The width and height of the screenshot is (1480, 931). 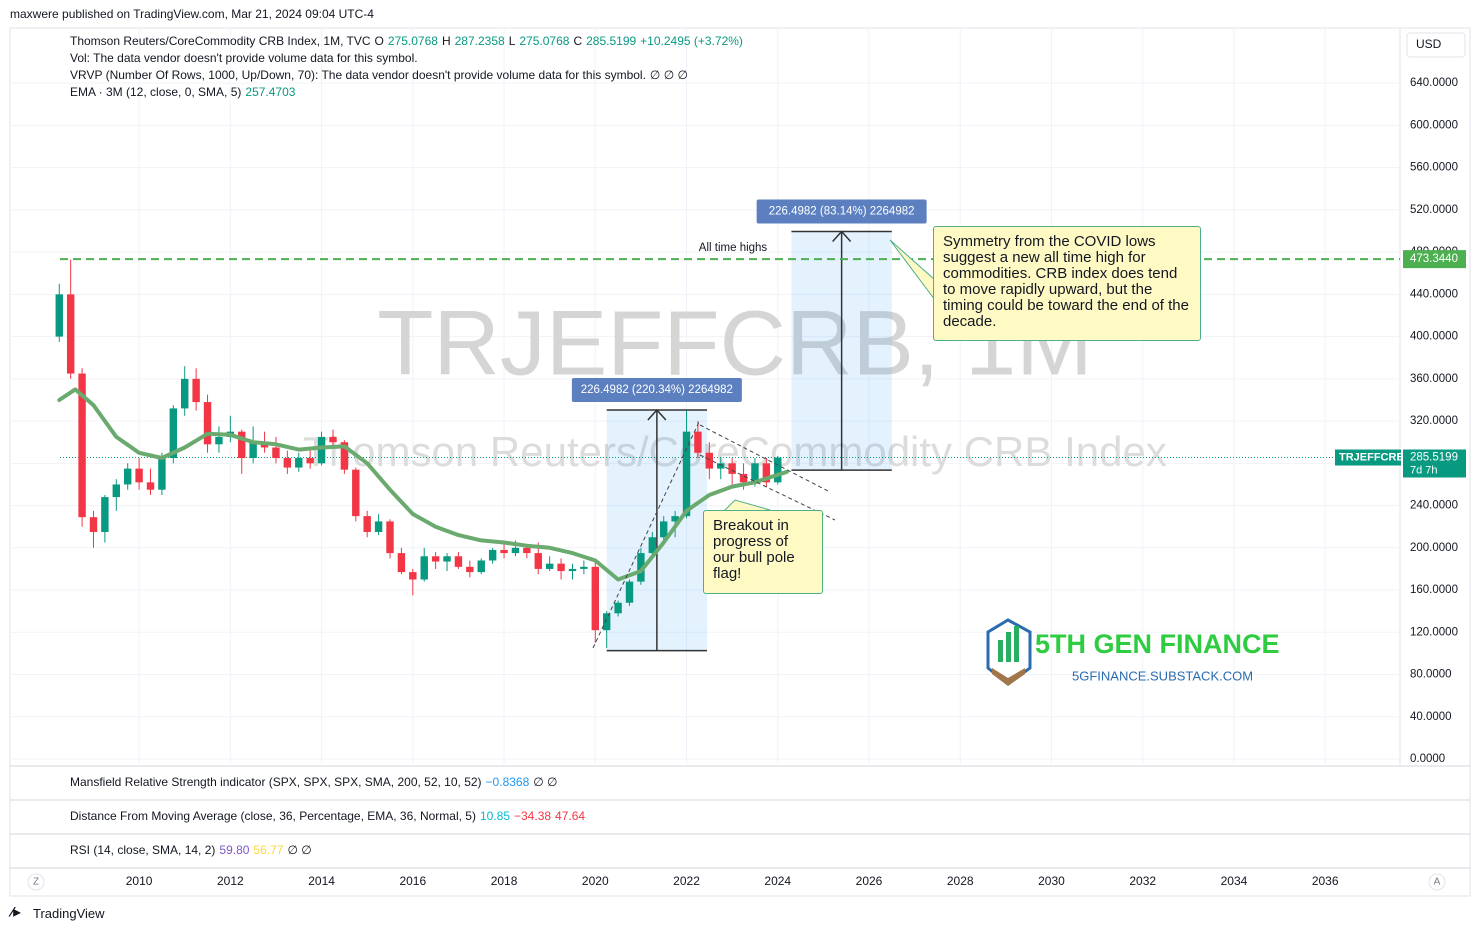 What do you see at coordinates (733, 248) in the screenshot?
I see `ath-text: All time highs` at bounding box center [733, 248].